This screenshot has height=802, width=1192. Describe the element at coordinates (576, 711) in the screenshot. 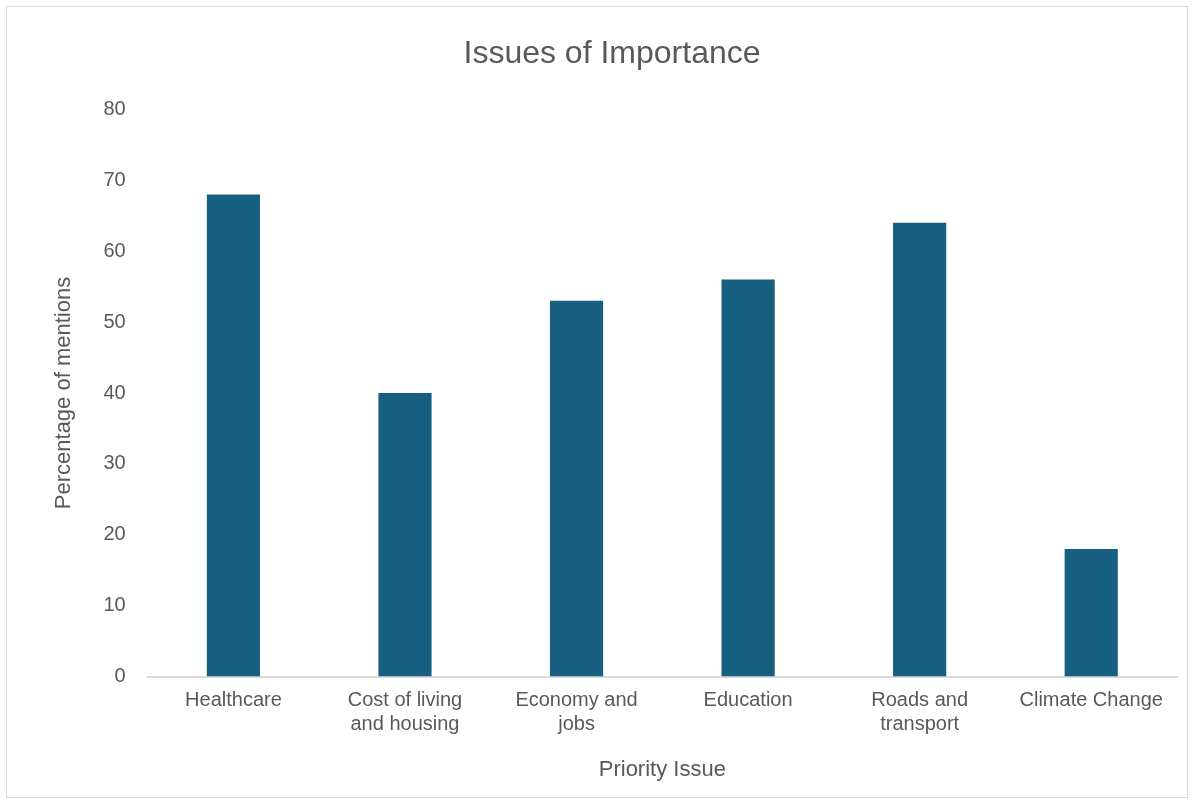

I see `x-tick-label: Economy and jobs` at that location.